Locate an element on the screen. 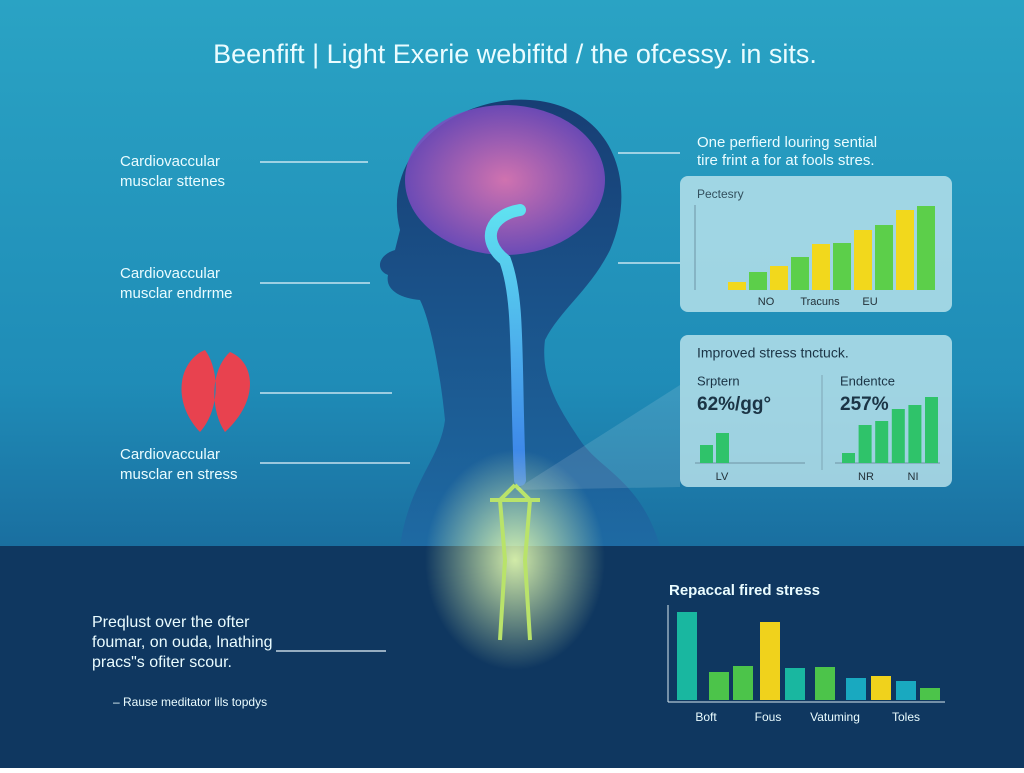  text: Fous is located at coordinates (768, 717).